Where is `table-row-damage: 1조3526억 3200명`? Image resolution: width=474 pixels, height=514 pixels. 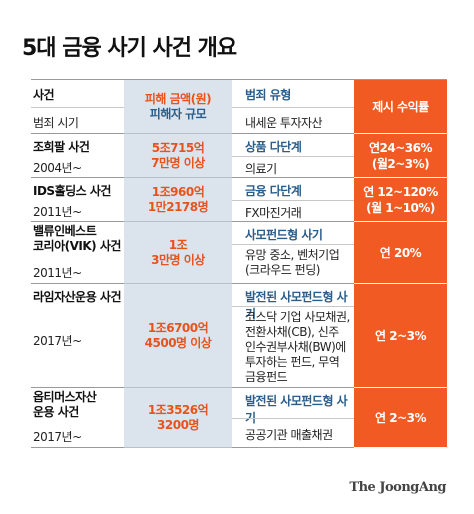 table-row-damage: 1조3526억 3200명 is located at coordinates (178, 418).